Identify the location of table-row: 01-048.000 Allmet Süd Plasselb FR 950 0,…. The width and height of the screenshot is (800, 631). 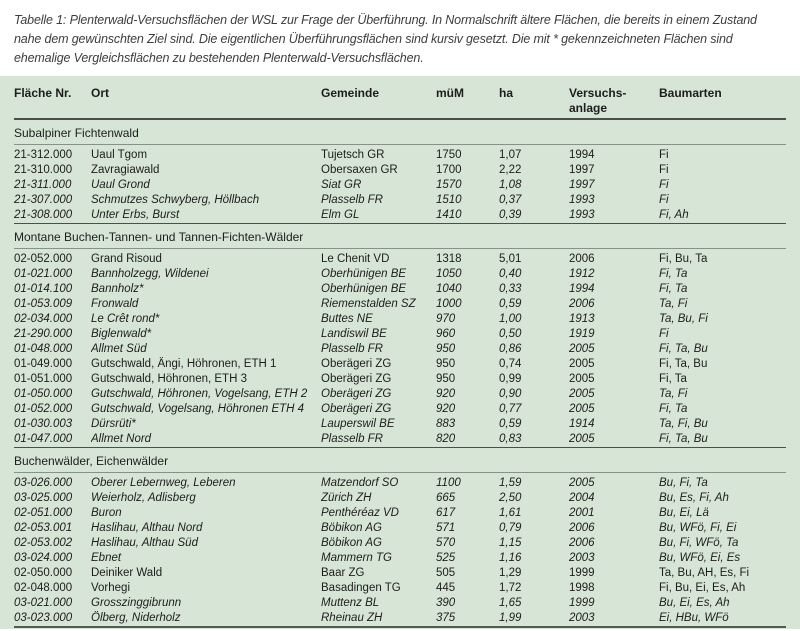
(400, 349).